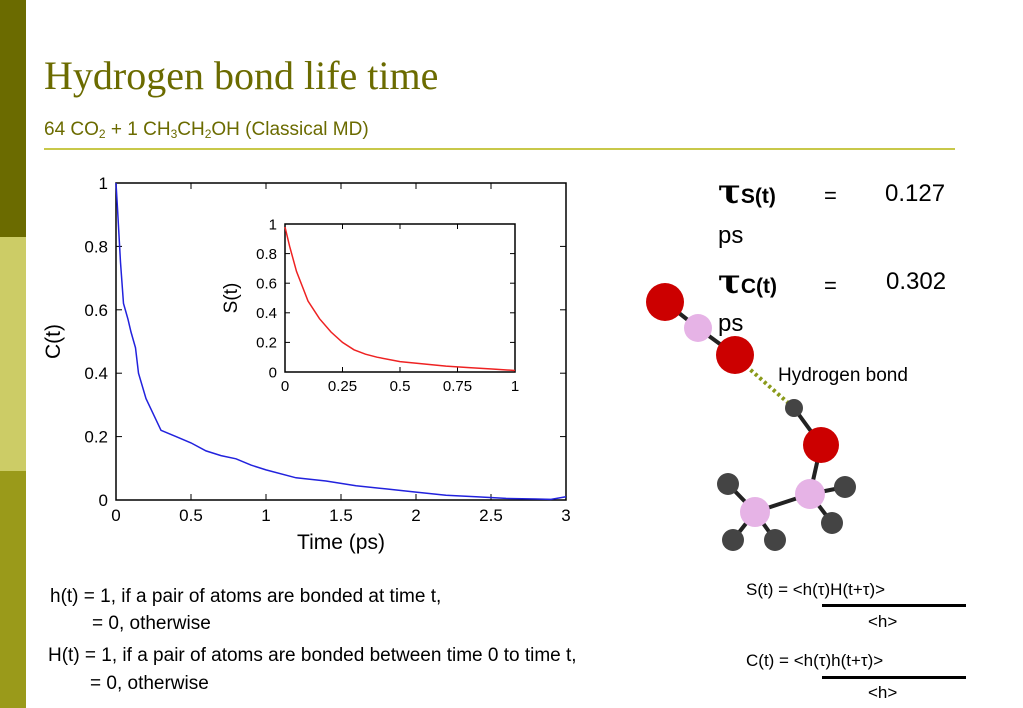 This screenshot has width=1023, height=708. What do you see at coordinates (830, 285) in the screenshot?
I see `tau-c-equals: =` at bounding box center [830, 285].